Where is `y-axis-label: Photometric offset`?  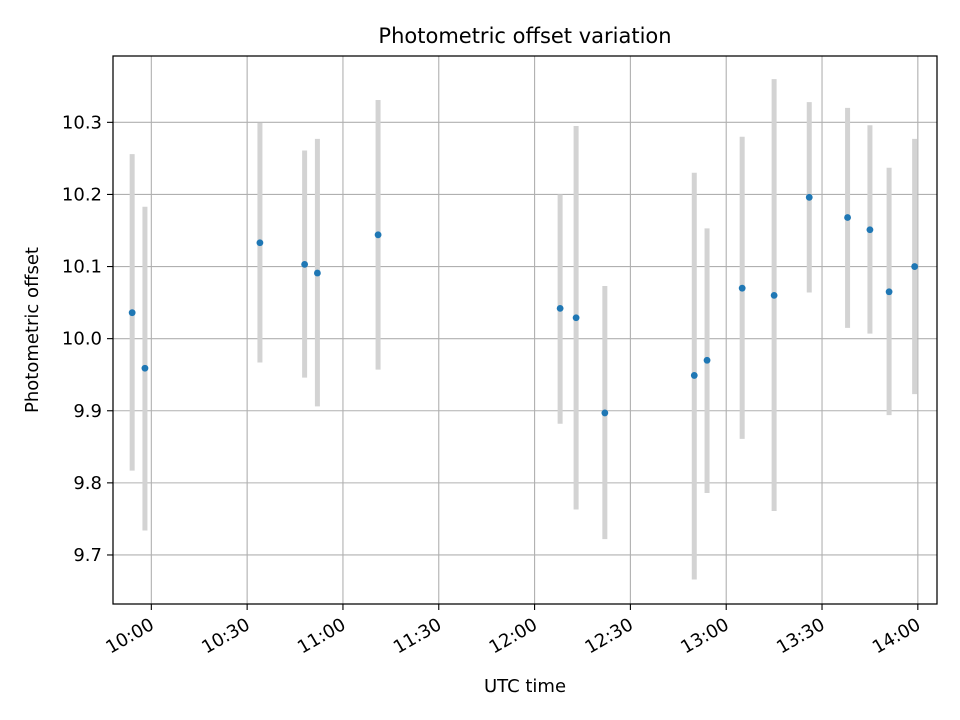 y-axis-label: Photometric offset is located at coordinates (32, 330).